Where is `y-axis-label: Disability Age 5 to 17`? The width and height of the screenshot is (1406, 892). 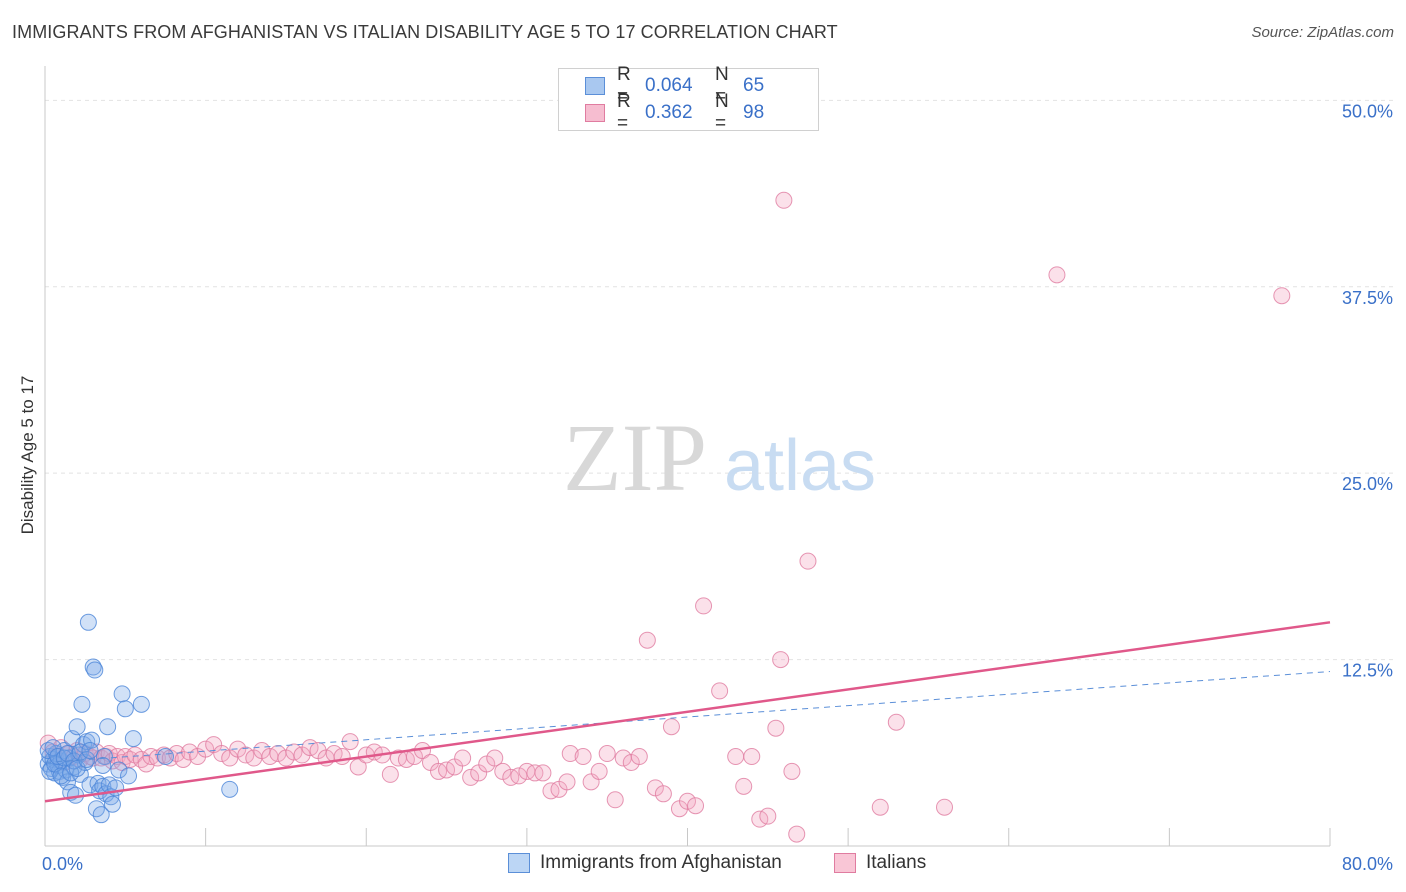 y-axis-label: Disability Age 5 to 17 is located at coordinates (27, 455).